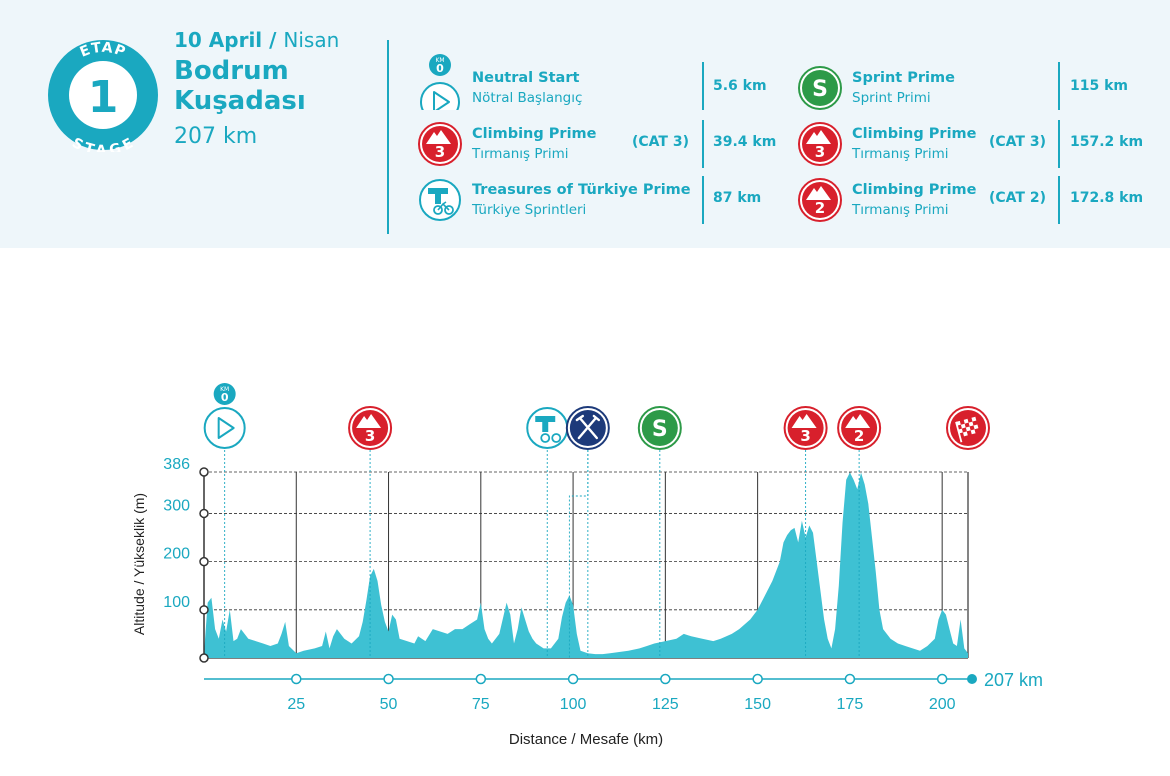  I want to click on legend-km: 5.6 km, so click(740, 86).